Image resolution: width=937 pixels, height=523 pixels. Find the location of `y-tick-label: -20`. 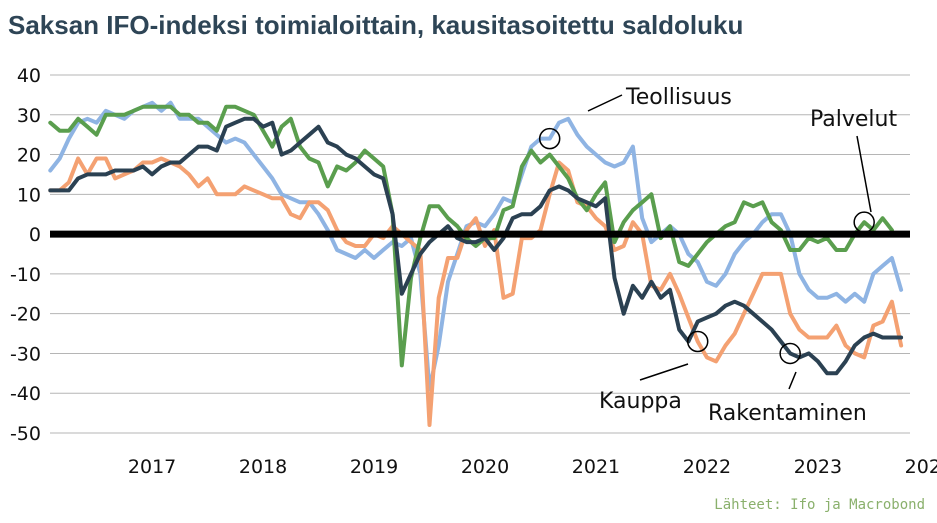

y-tick-label: -20 is located at coordinates (25, 315).